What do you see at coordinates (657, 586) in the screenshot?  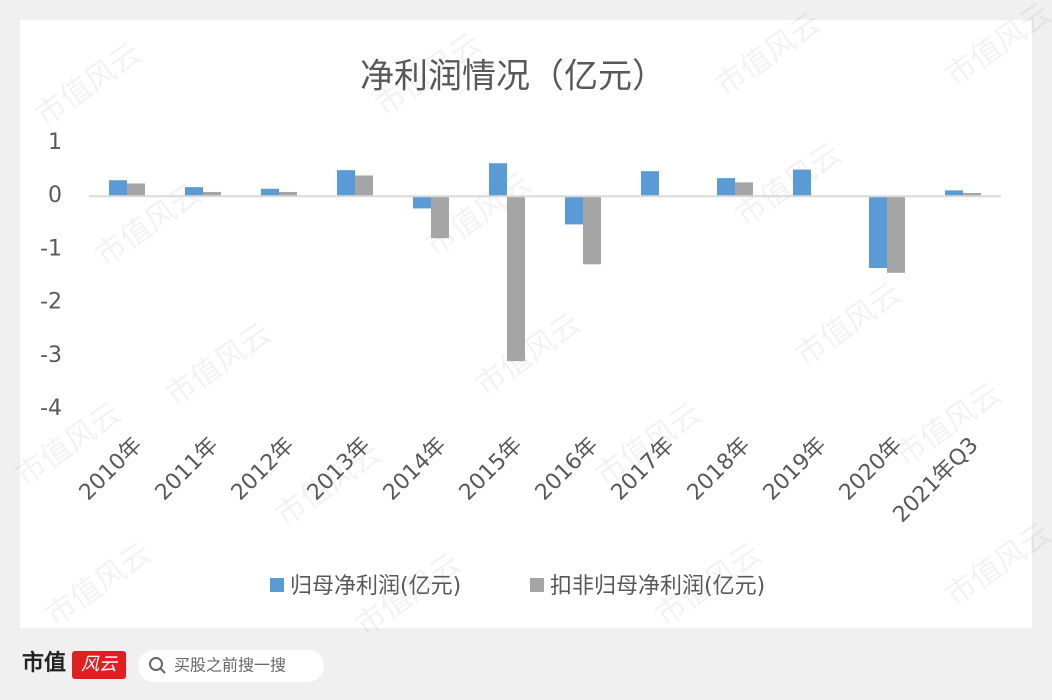 I see `legend-label: 扣非归母净利润(亿元)` at bounding box center [657, 586].